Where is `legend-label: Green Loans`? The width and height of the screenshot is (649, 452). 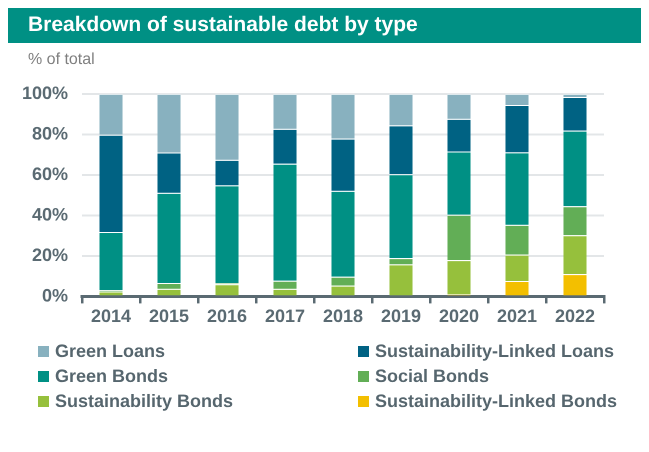 legend-label: Green Loans is located at coordinates (110, 351).